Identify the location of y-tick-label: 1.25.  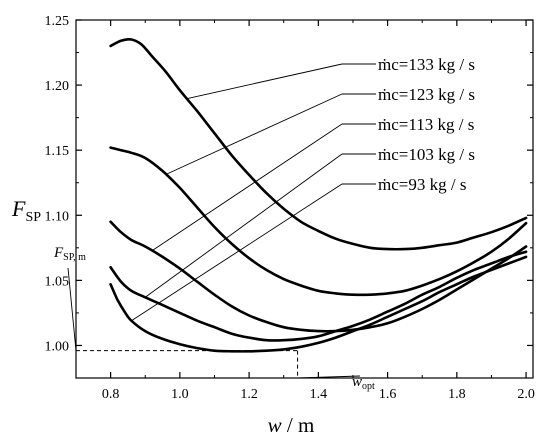
(57, 21).